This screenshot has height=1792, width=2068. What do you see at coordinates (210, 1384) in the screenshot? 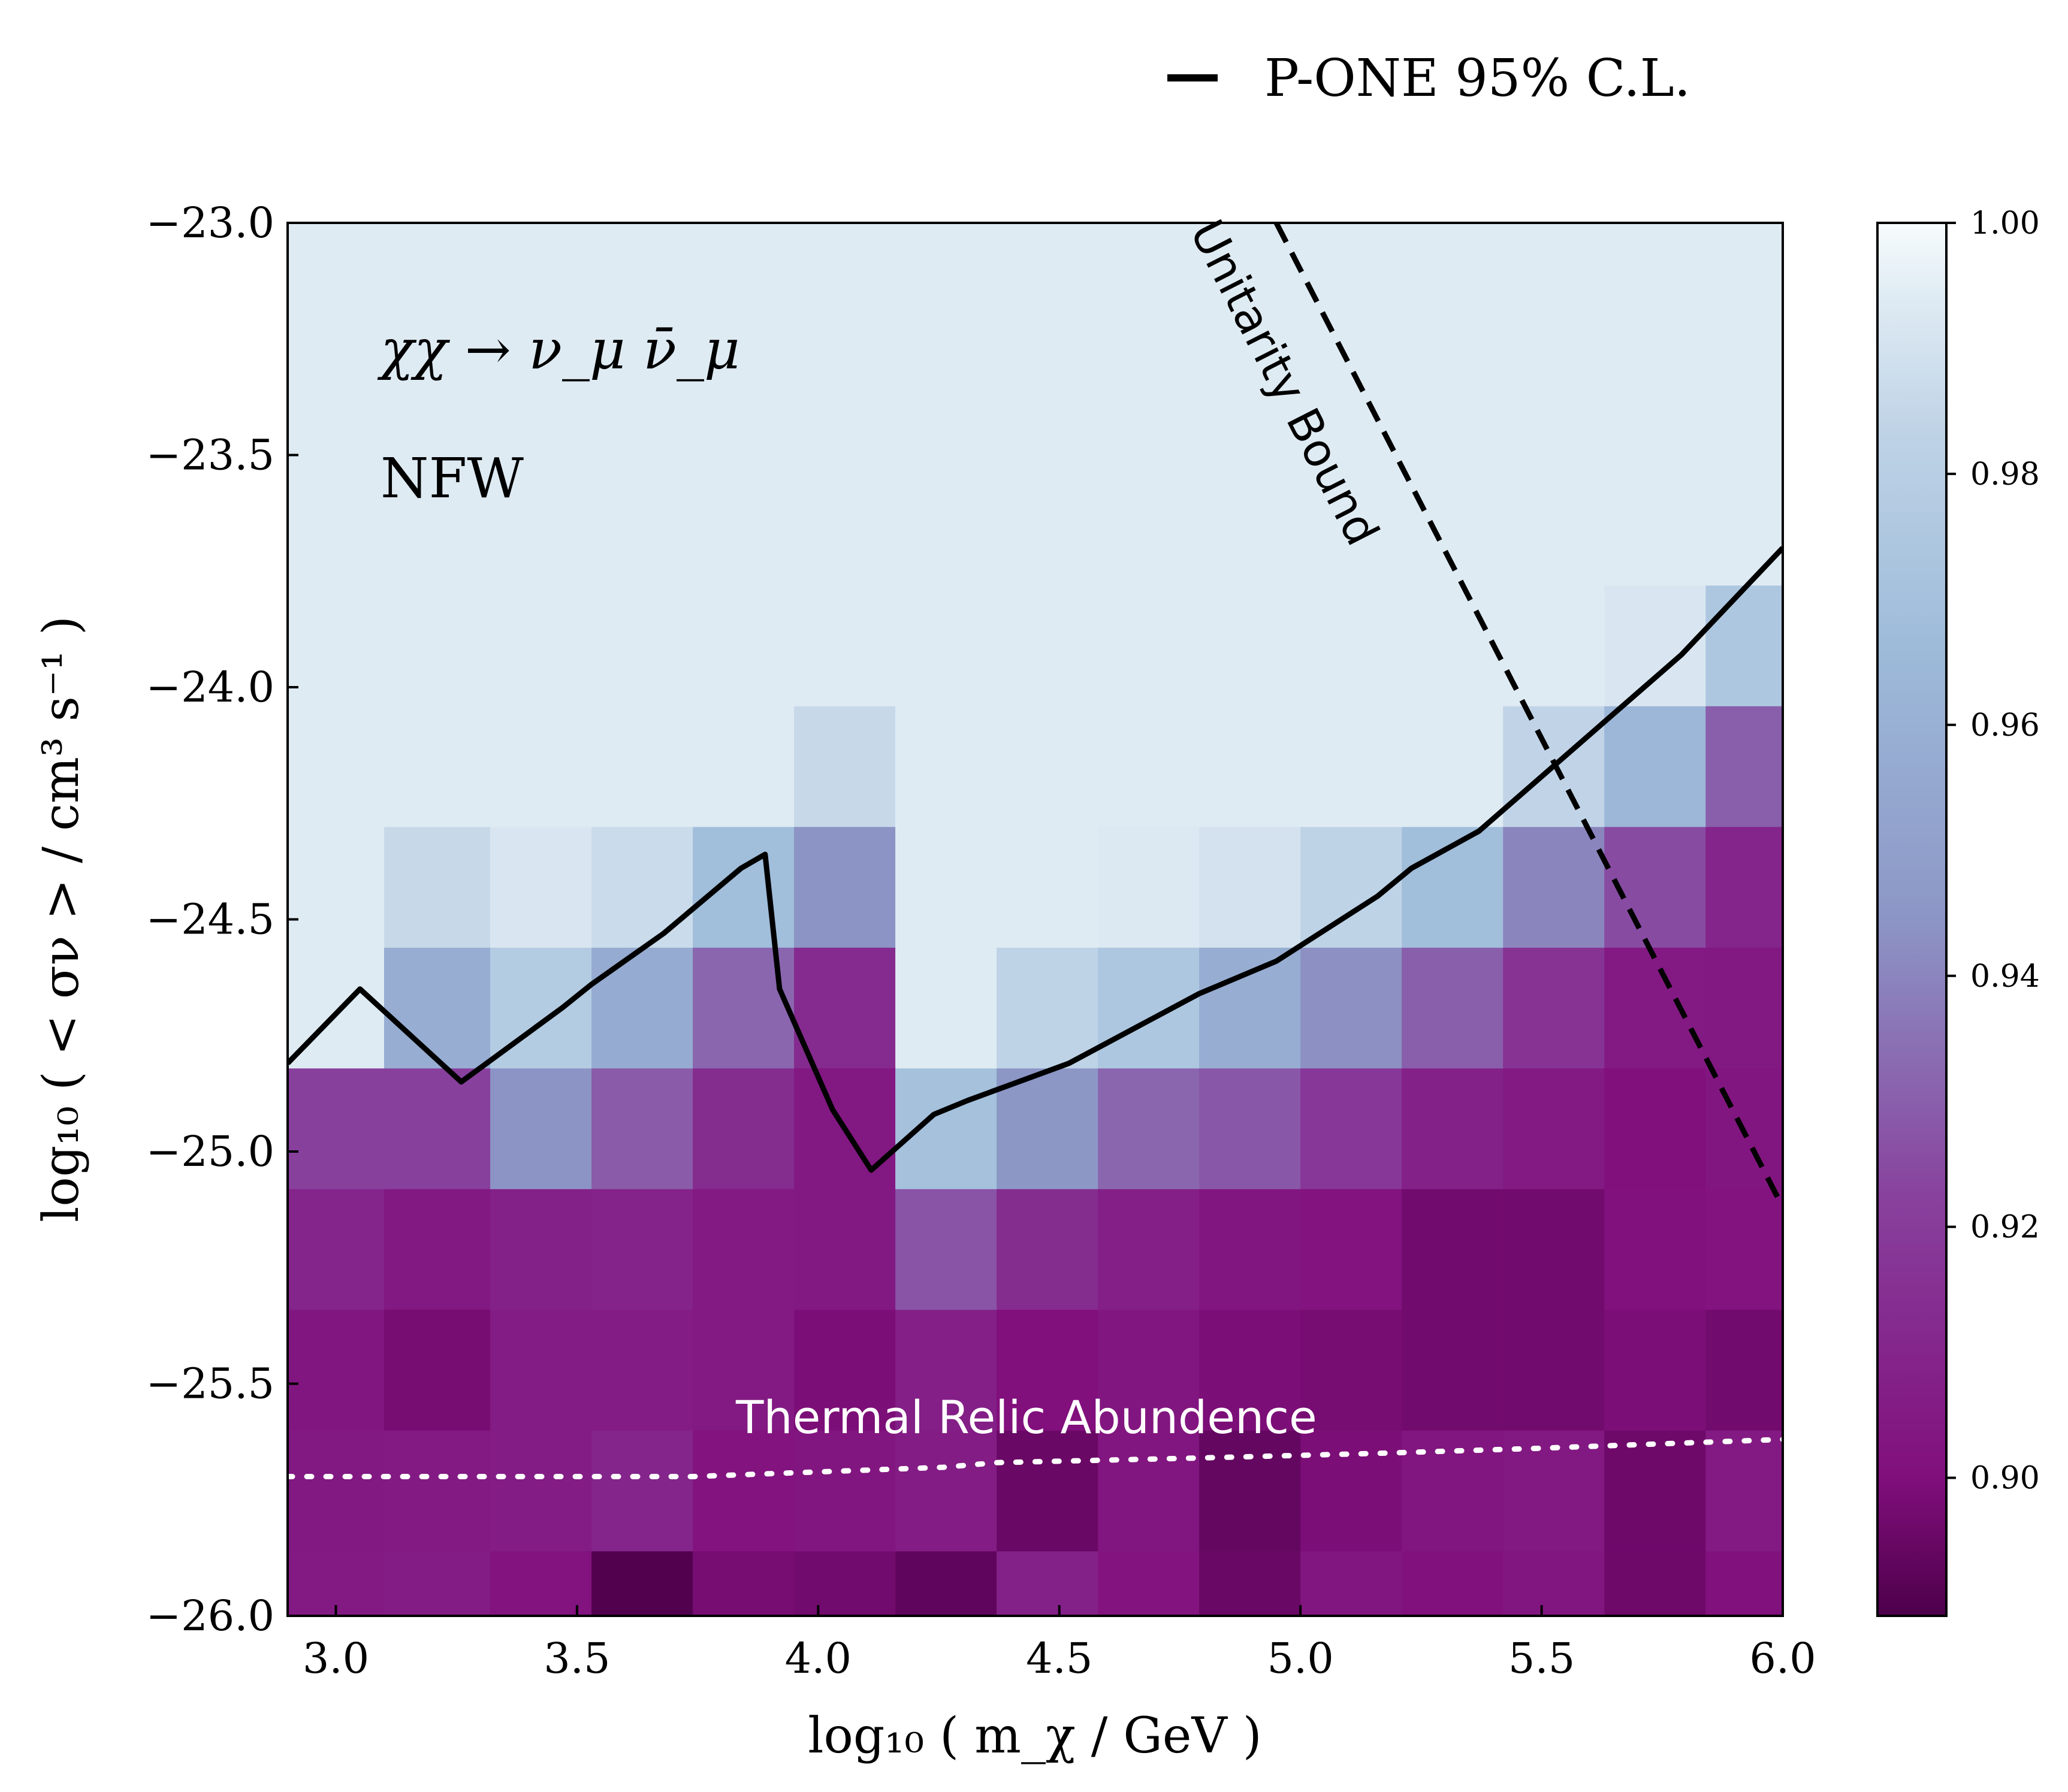
I see `y-tick-label: −25.5` at bounding box center [210, 1384].